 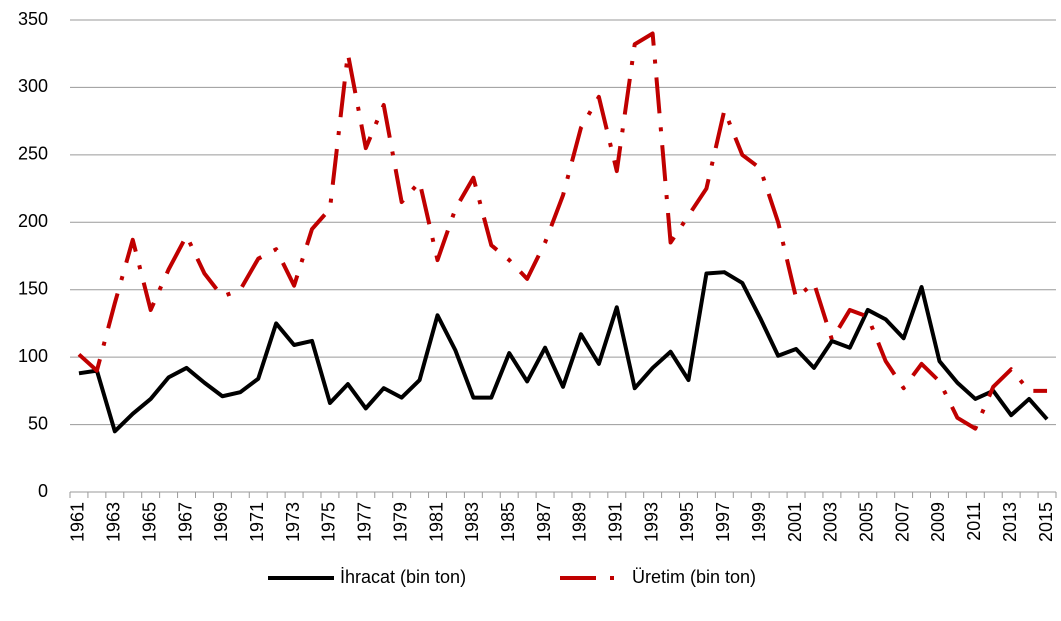 What do you see at coordinates (400, 522) in the screenshot?
I see `x-tick-label: 1979` at bounding box center [400, 522].